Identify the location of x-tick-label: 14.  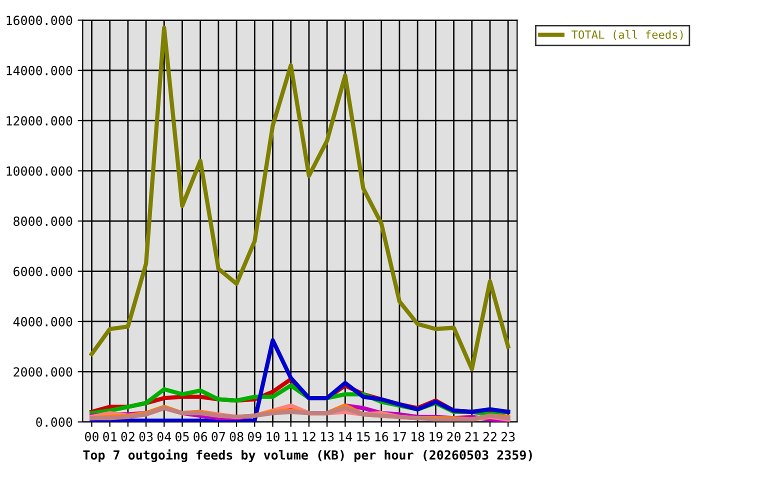
(345, 437).